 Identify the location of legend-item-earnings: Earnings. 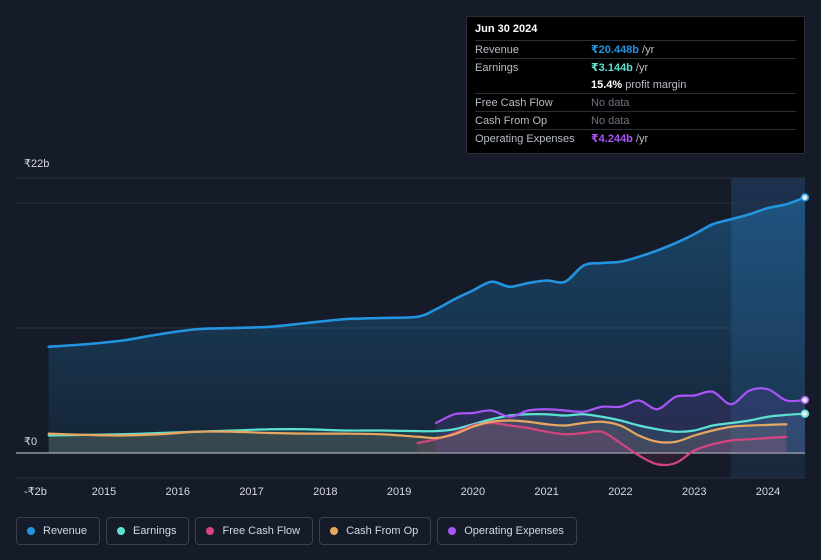
(148, 531).